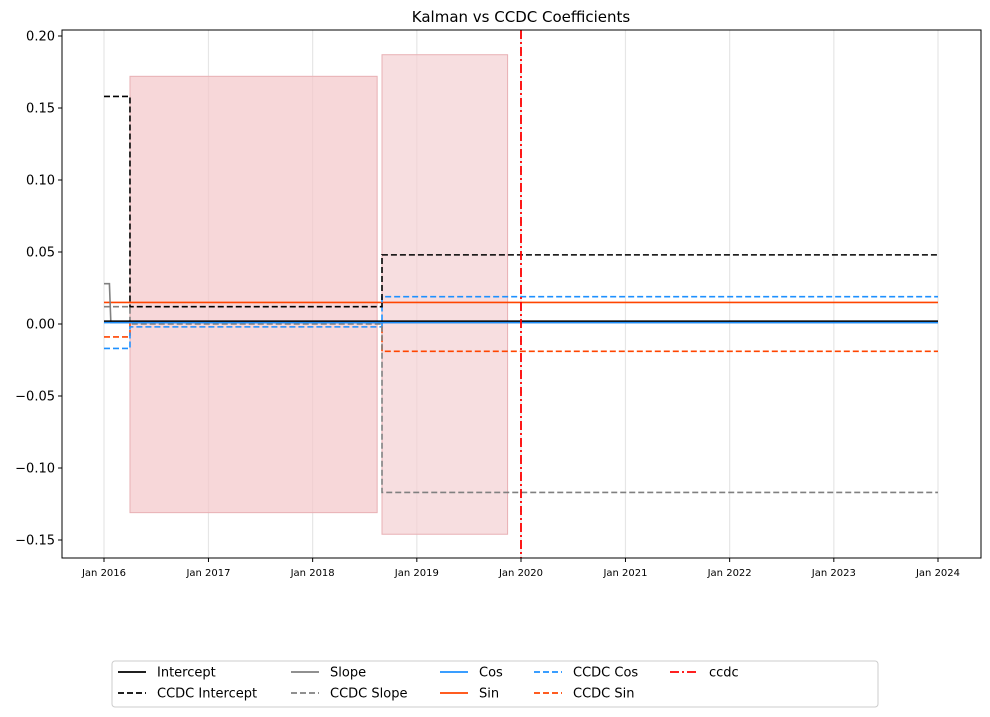 The height and width of the screenshot is (717, 990). What do you see at coordinates (348, 673) in the screenshot?
I see `legend-label: Slope` at bounding box center [348, 673].